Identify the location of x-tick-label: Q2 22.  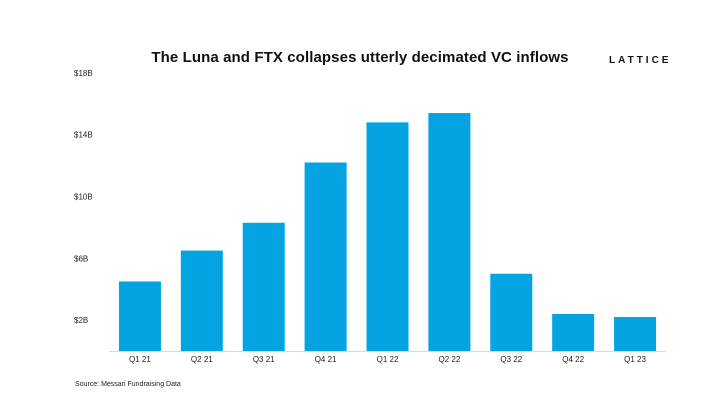
(449, 359).